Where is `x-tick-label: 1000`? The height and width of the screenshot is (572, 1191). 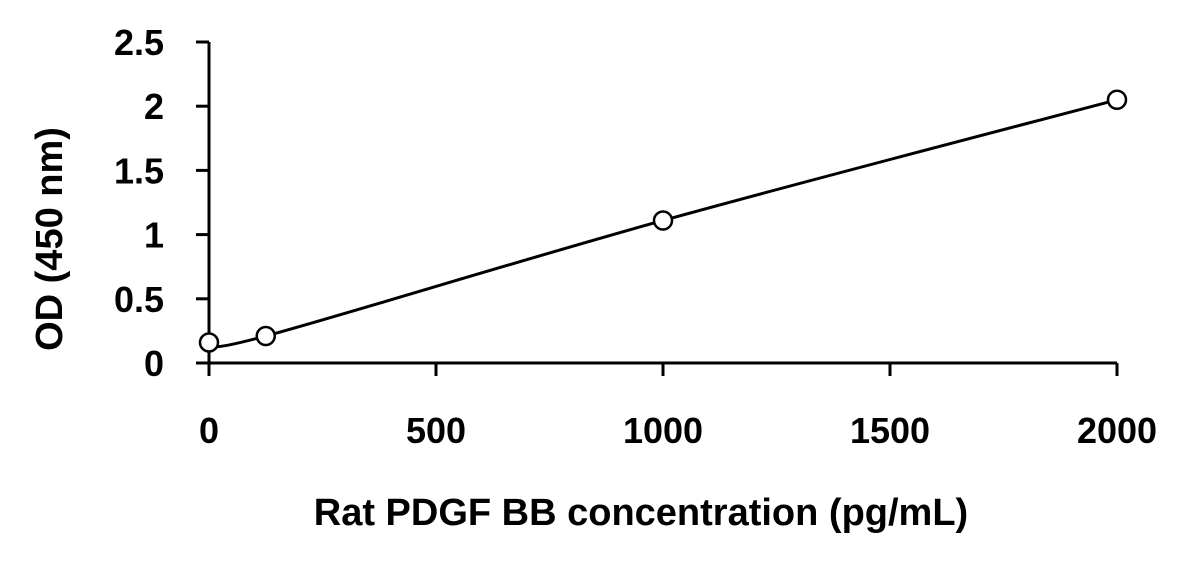
x-tick-label: 1000 is located at coordinates (663, 430).